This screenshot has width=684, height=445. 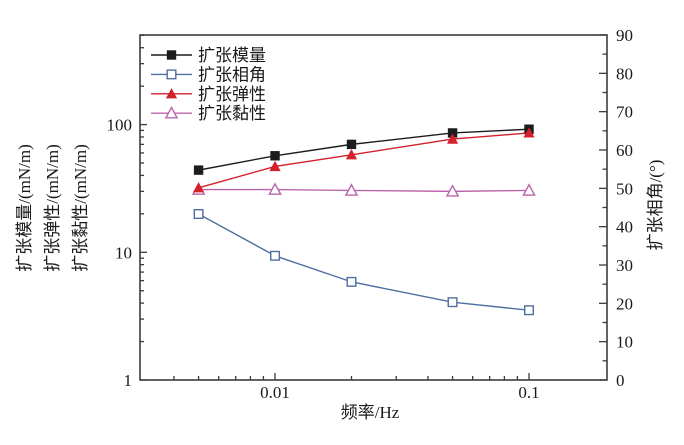 I want to click on legend-label-phase-angle: 扩张相角, so click(x=232, y=74).